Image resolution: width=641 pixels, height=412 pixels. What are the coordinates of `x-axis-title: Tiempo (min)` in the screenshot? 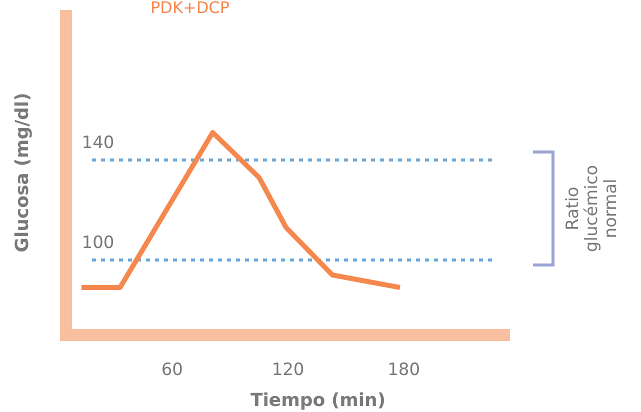 It's located at (318, 400).